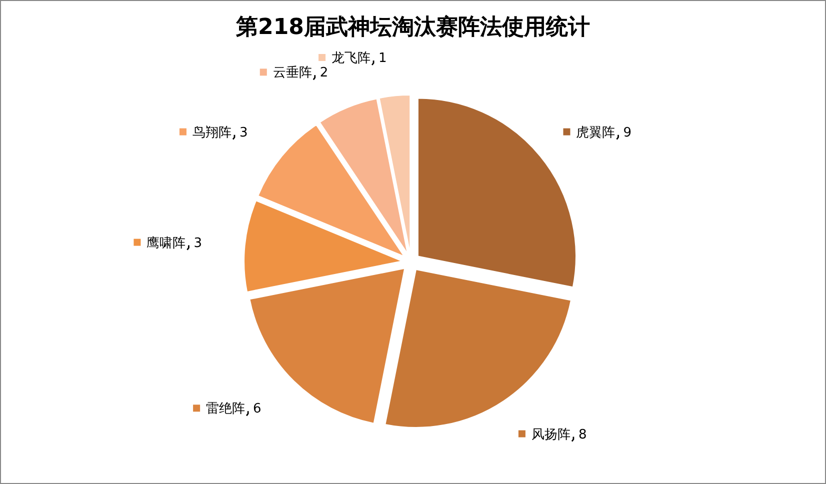 This screenshot has width=826, height=484. Describe the element at coordinates (292, 73) in the screenshot. I see `legend-label: 云垂阵` at that location.